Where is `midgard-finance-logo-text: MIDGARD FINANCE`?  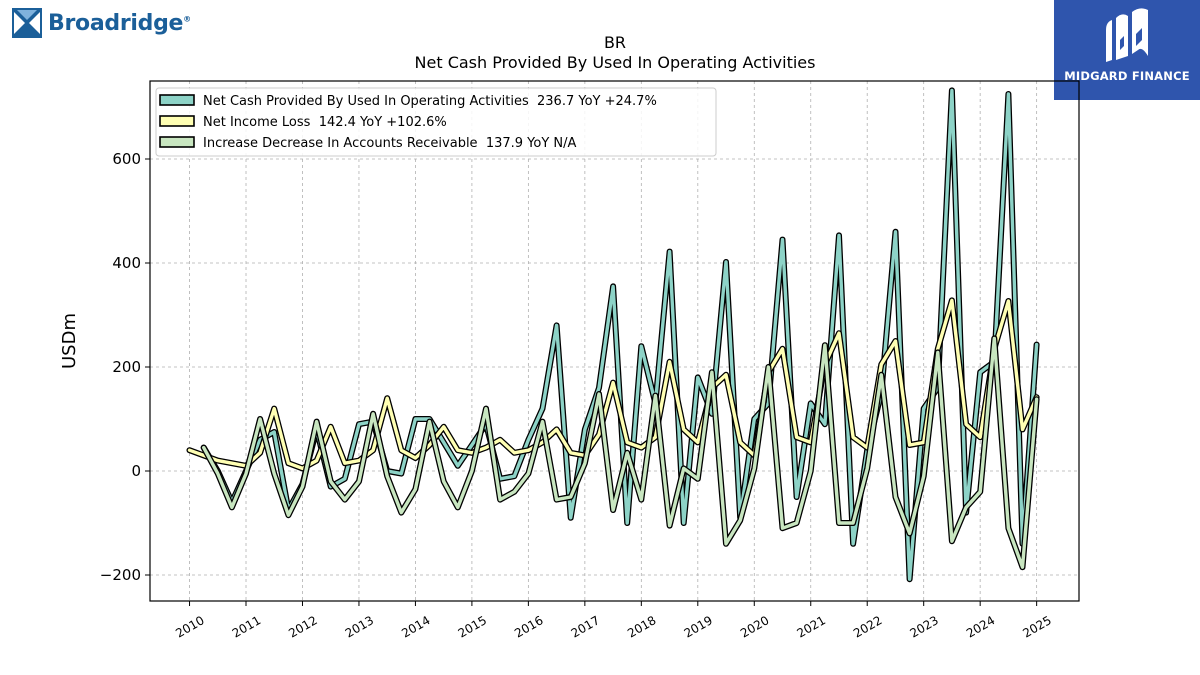
midgard-finance-logo-text: MIDGARD FINANCE is located at coordinates (1127, 76).